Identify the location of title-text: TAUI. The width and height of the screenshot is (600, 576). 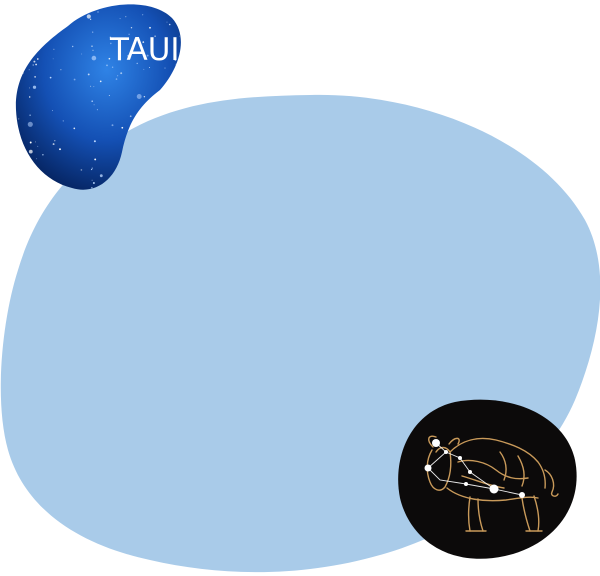
(144, 50).